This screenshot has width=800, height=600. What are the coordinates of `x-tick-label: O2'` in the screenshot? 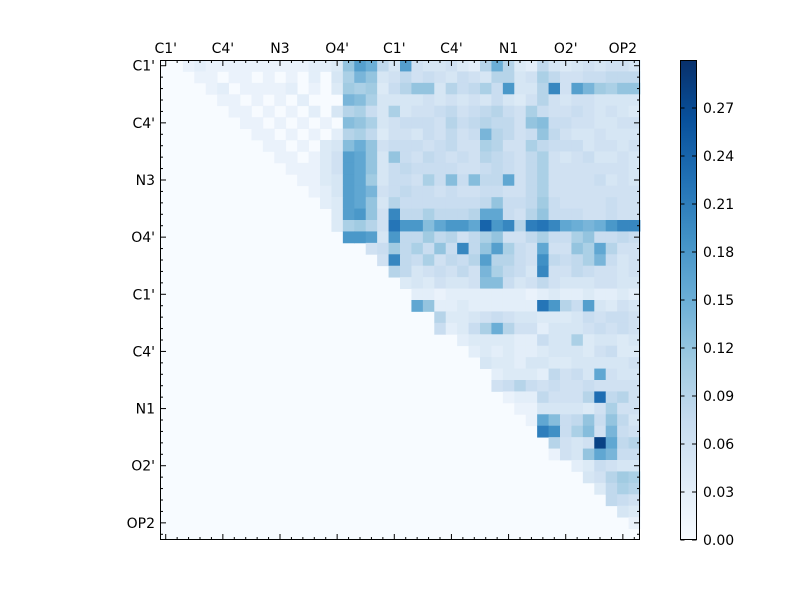 It's located at (566, 49).